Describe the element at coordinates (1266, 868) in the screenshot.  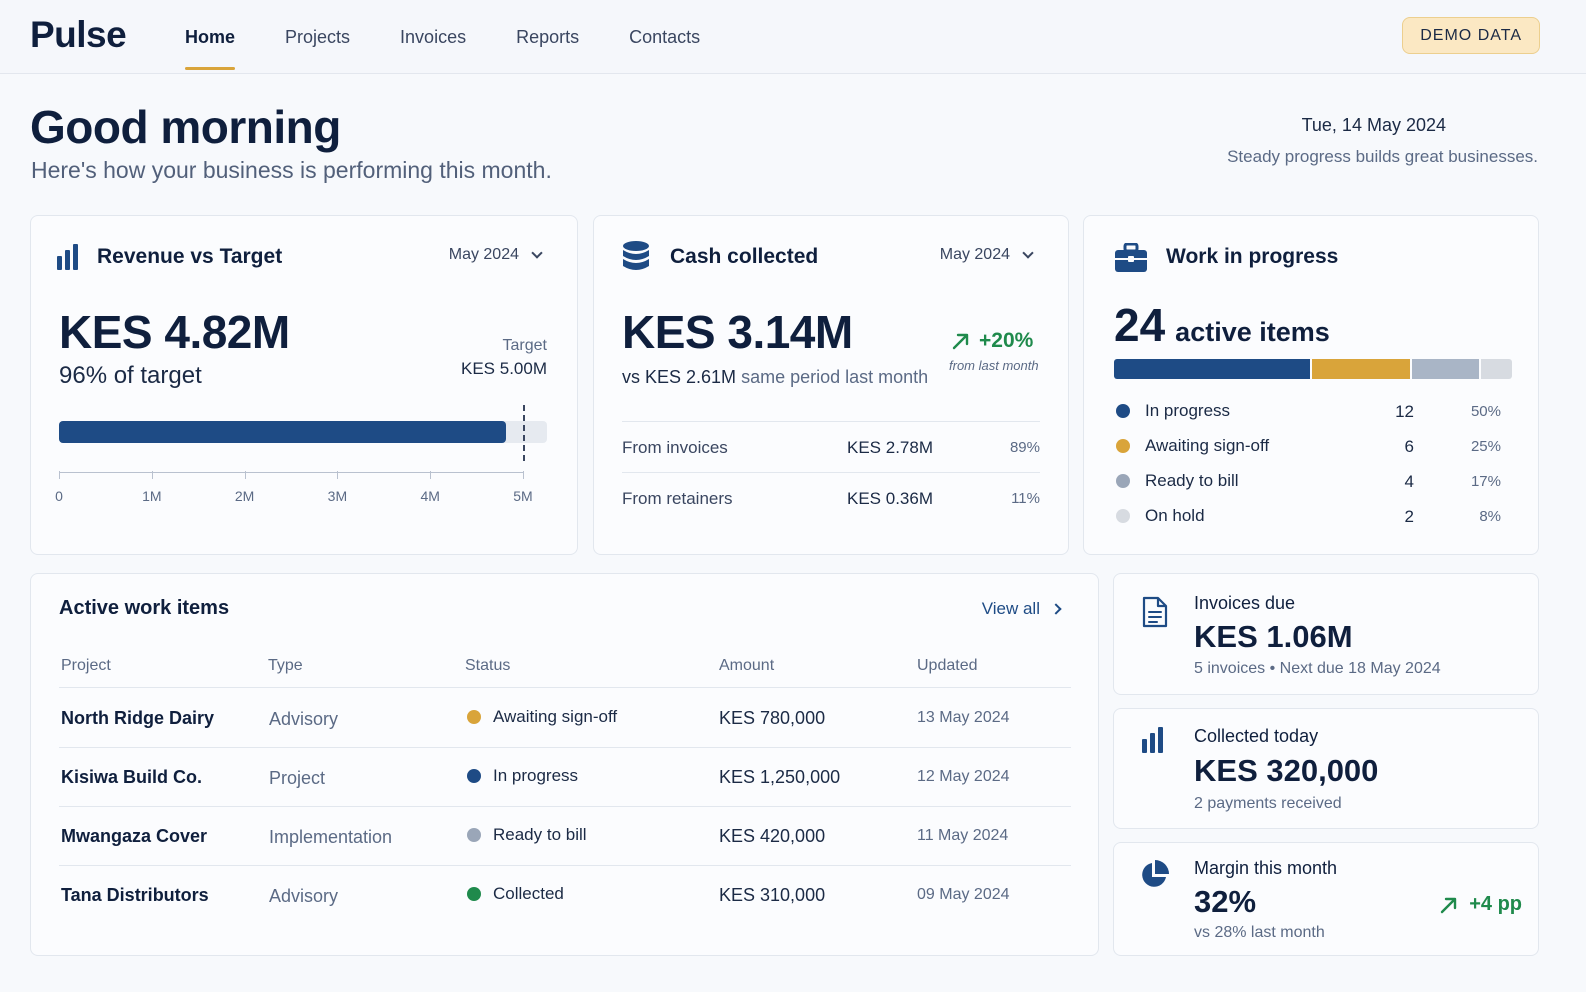
I see `margin-title: Margin this month` at that location.